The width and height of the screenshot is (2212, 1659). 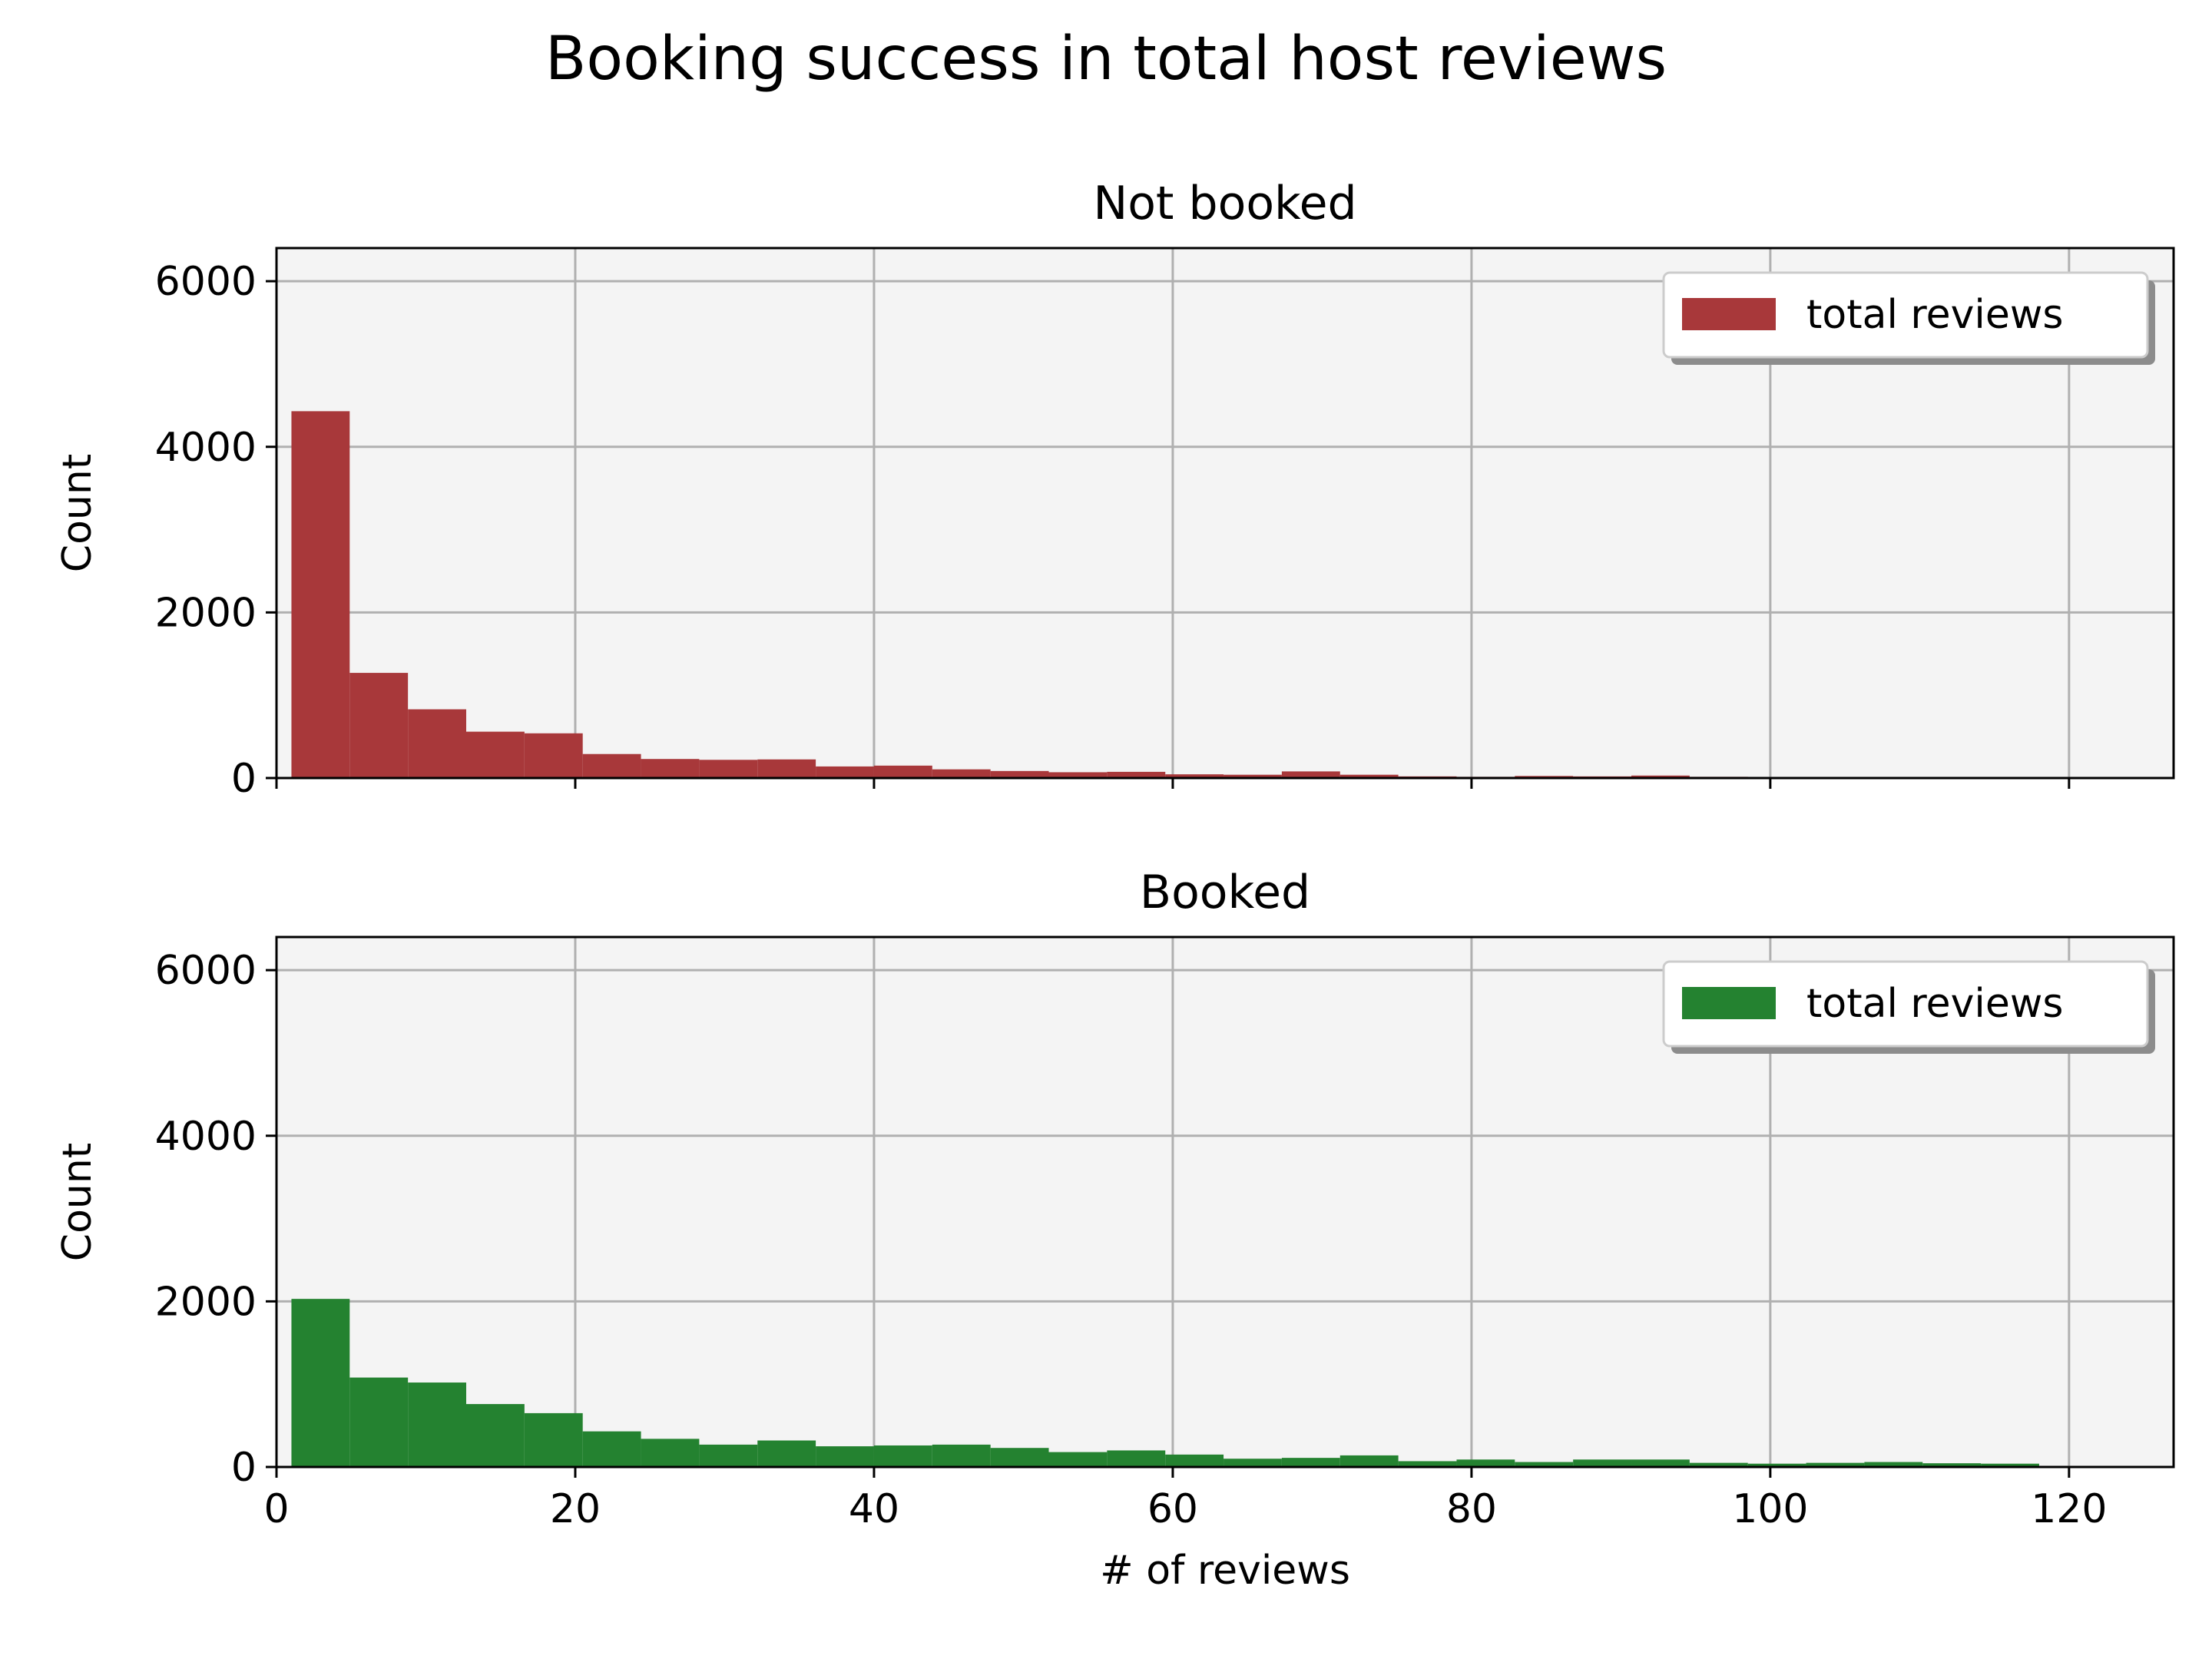 I want to click on x-tick-label: 120, so click(x=2069, y=1509).